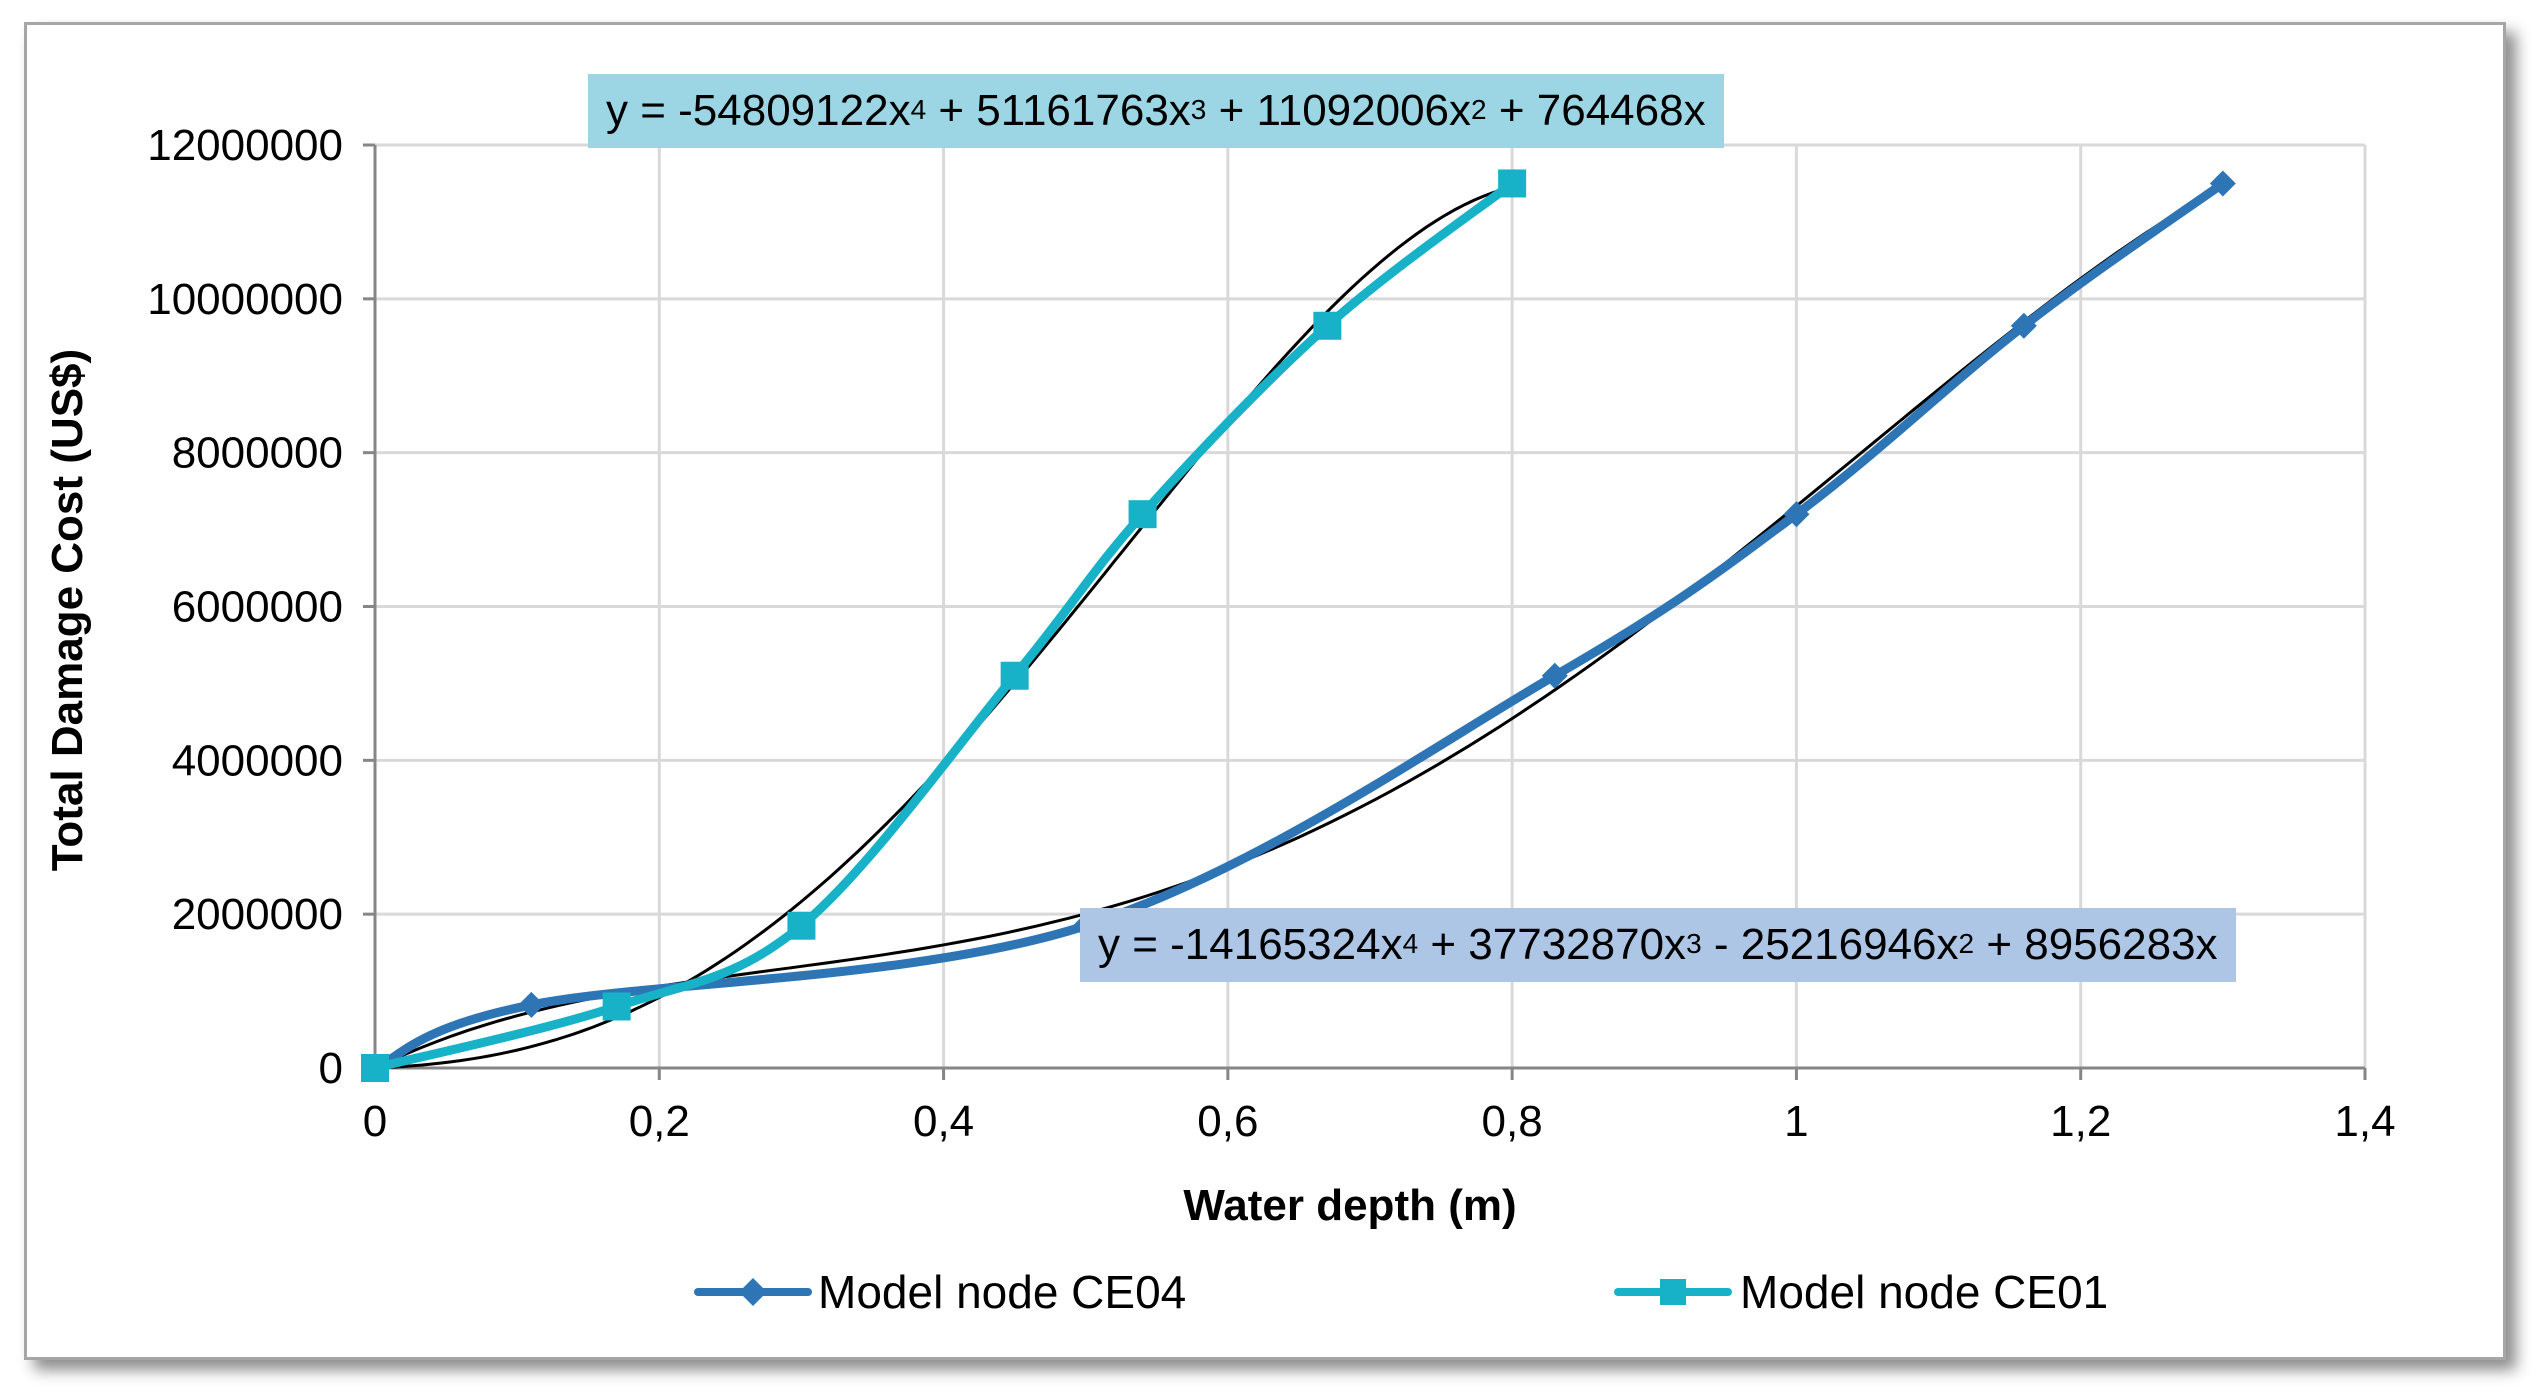  What do you see at coordinates (331, 1068) in the screenshot?
I see `y-tick-label: 0` at bounding box center [331, 1068].